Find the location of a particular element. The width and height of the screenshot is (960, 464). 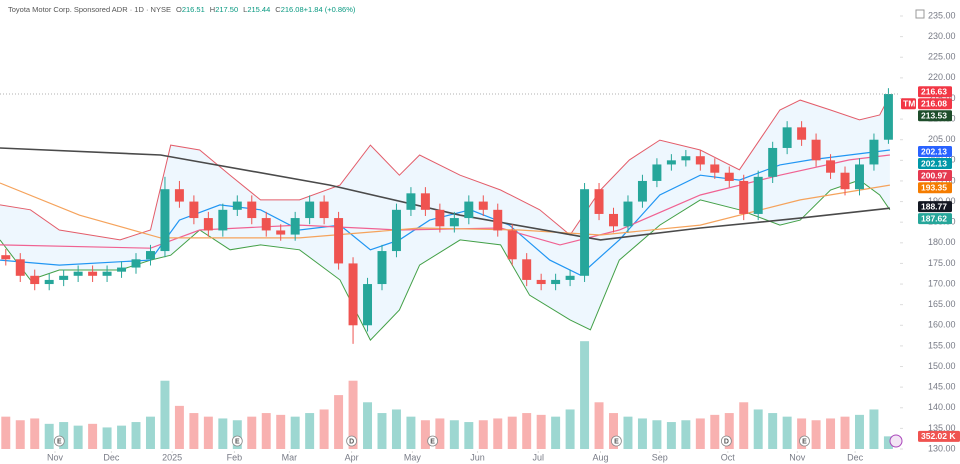

flash-icon-circle is located at coordinates (896, 441).